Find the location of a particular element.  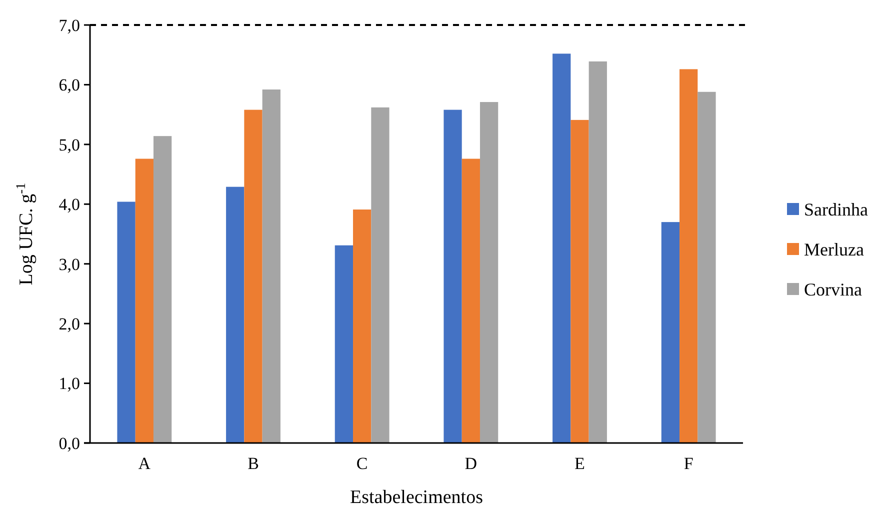

x-tick-label: B is located at coordinates (253, 463).